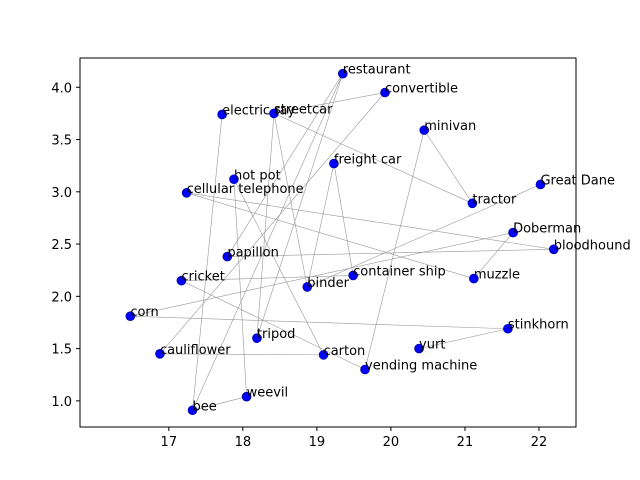 This screenshot has height=480, width=640. What do you see at coordinates (390, 252) in the screenshot?
I see `edge-bloodhound-papillon` at bounding box center [390, 252].